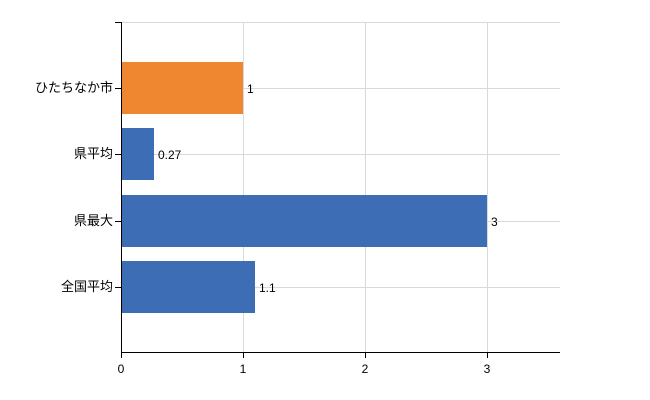 The width and height of the screenshot is (650, 400). I want to click on x-tick-label-1: 1, so click(243, 369).